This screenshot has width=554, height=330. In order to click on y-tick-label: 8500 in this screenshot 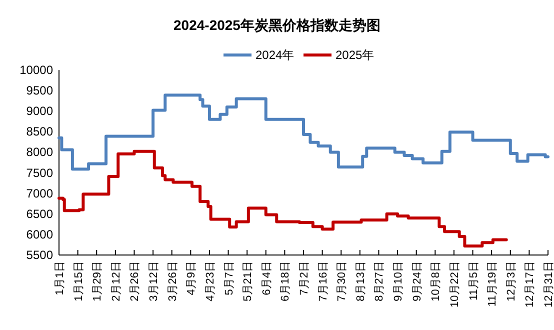, I will do `click(40, 131)`.